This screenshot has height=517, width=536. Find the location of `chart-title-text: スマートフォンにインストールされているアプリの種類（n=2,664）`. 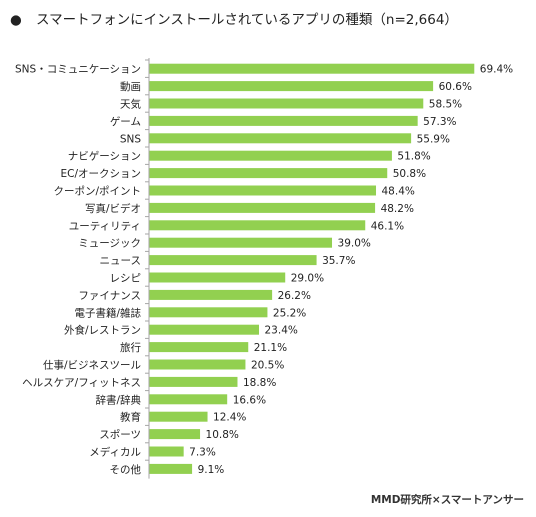

chart-title-text: スマートフォンにインストールされているアプリの種類（n=2,664） is located at coordinates (247, 20).